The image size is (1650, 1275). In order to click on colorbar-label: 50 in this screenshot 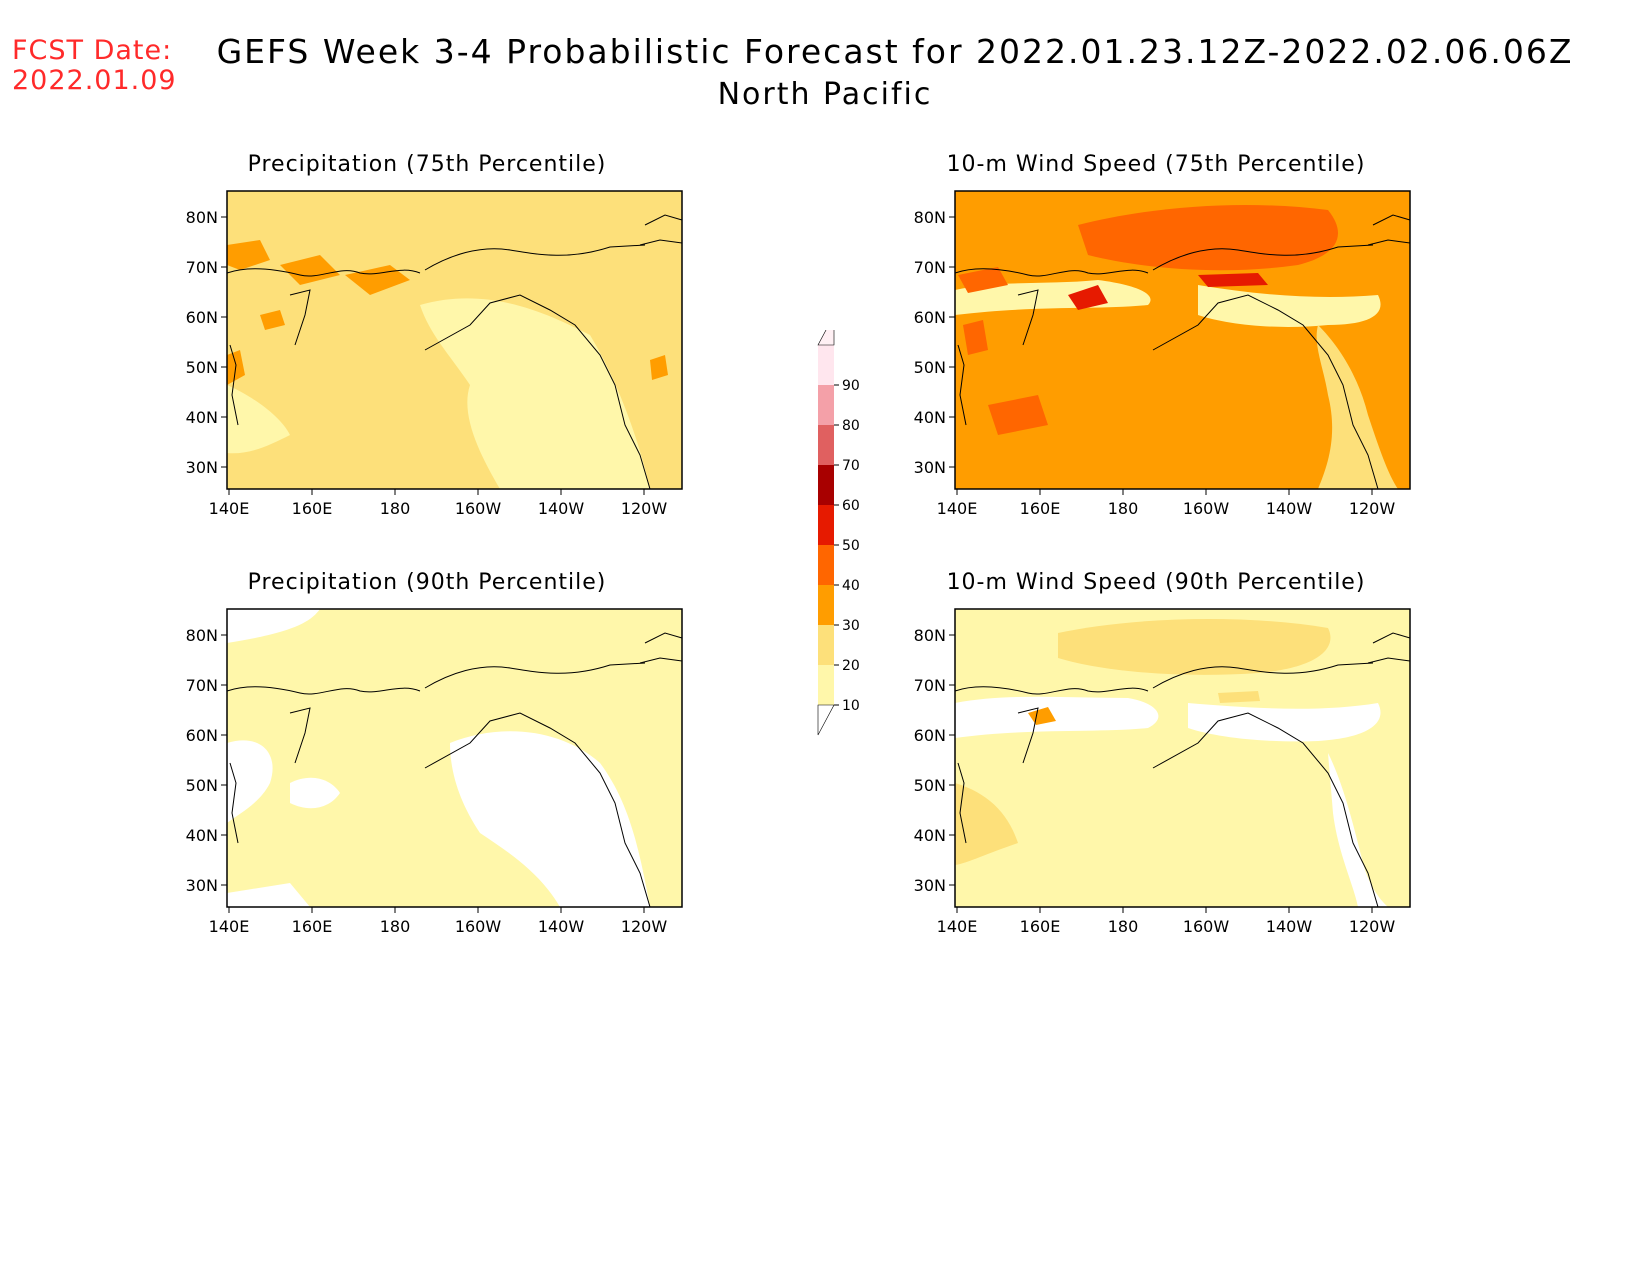, I will do `click(851, 546)`.